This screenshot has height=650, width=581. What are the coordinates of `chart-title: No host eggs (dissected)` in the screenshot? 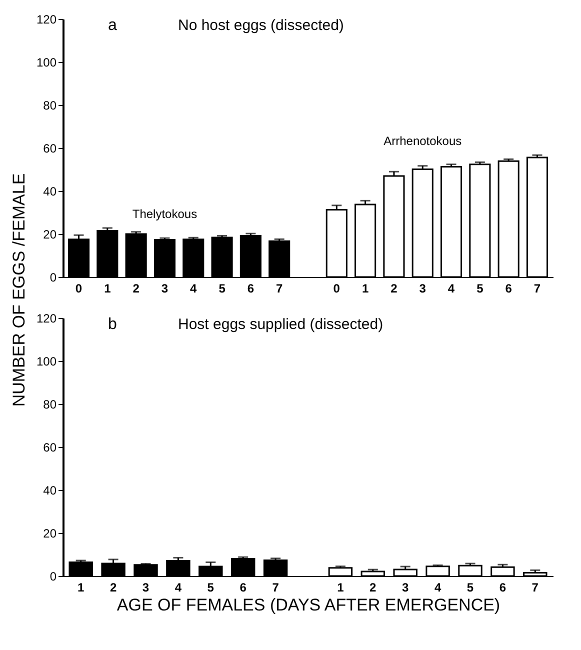 It's located at (261, 25).